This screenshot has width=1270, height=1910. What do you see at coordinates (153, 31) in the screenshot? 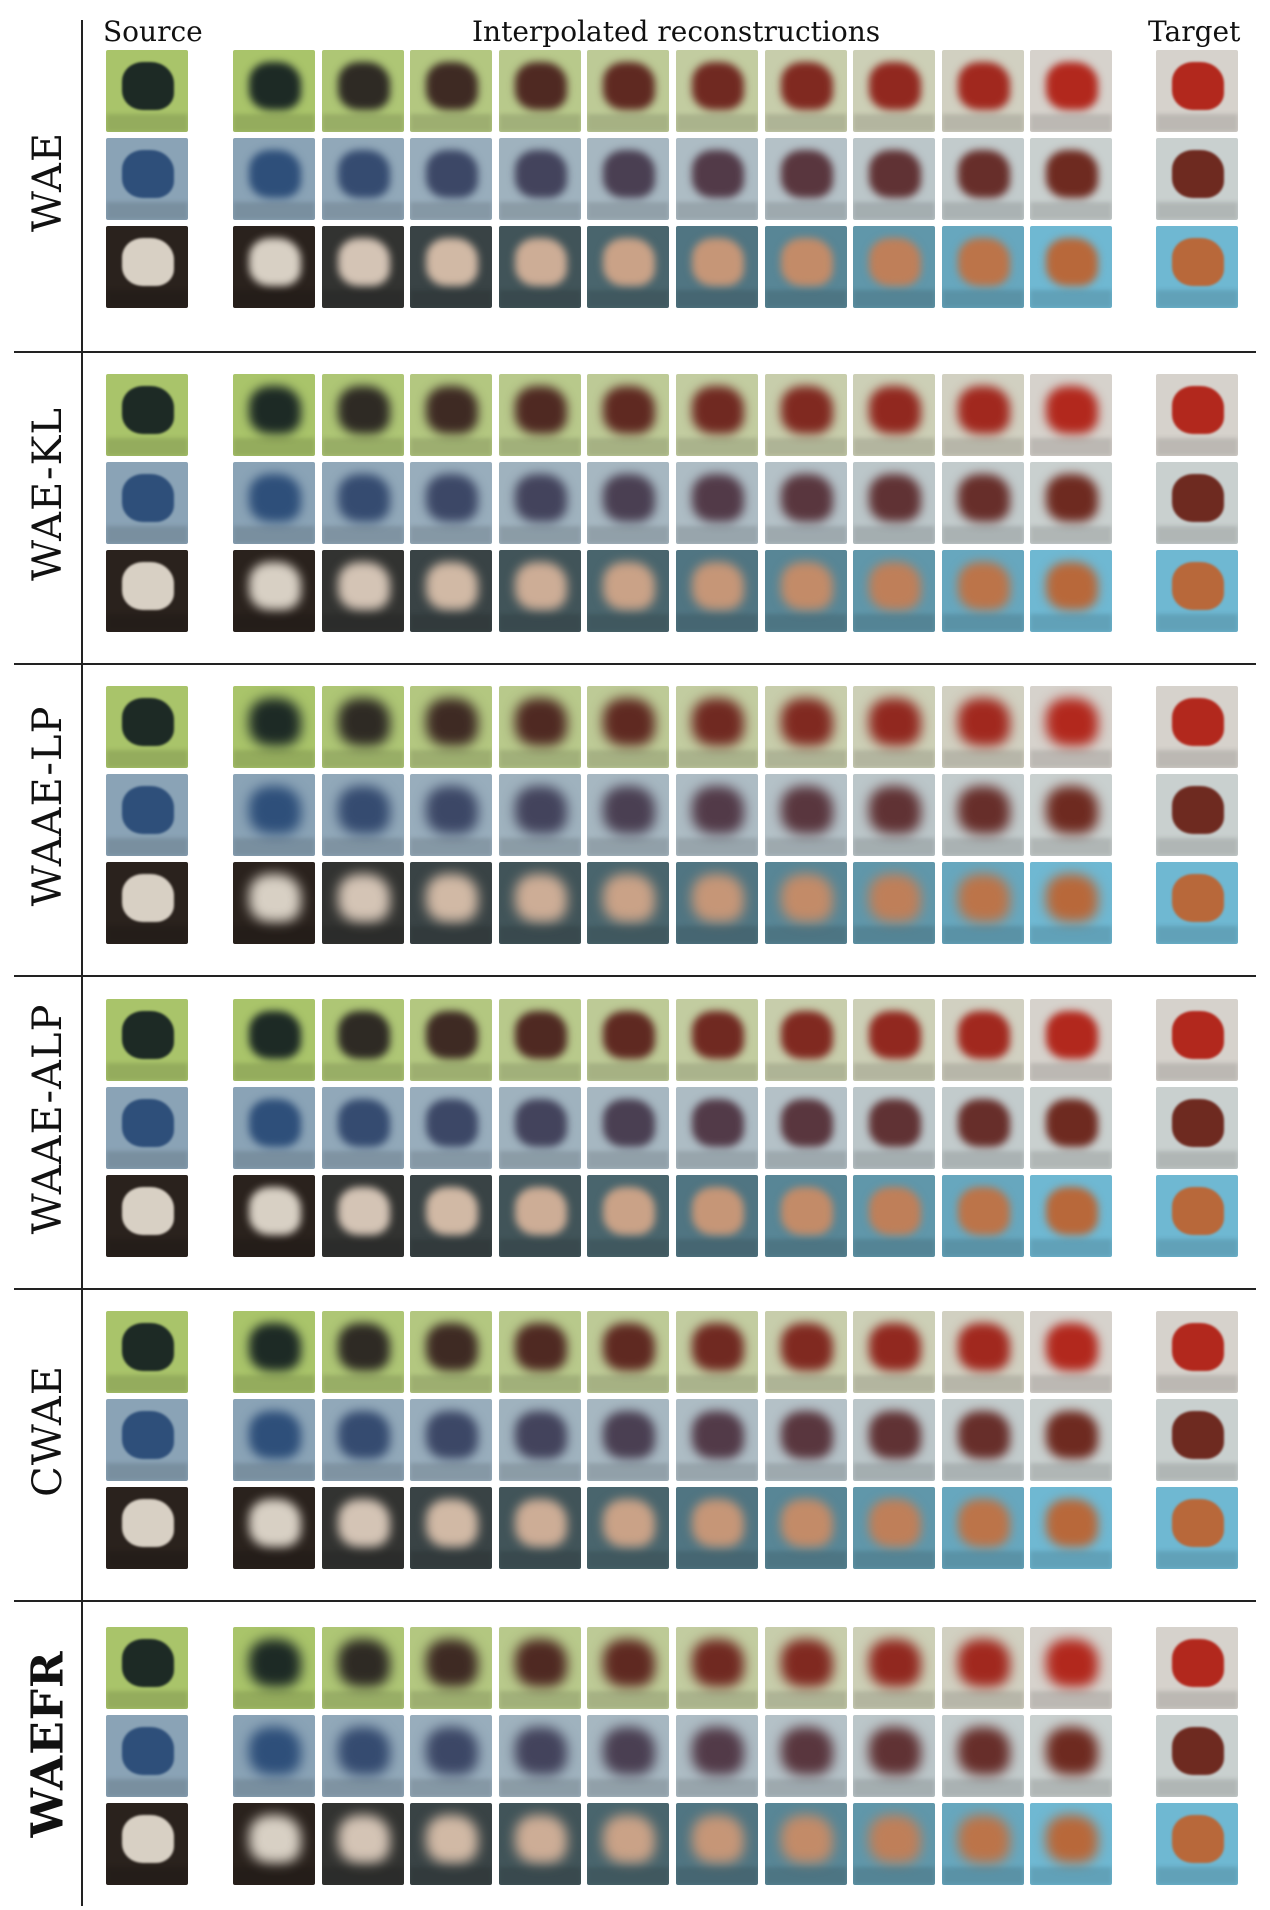
I see `source-column-header: Source` at bounding box center [153, 31].